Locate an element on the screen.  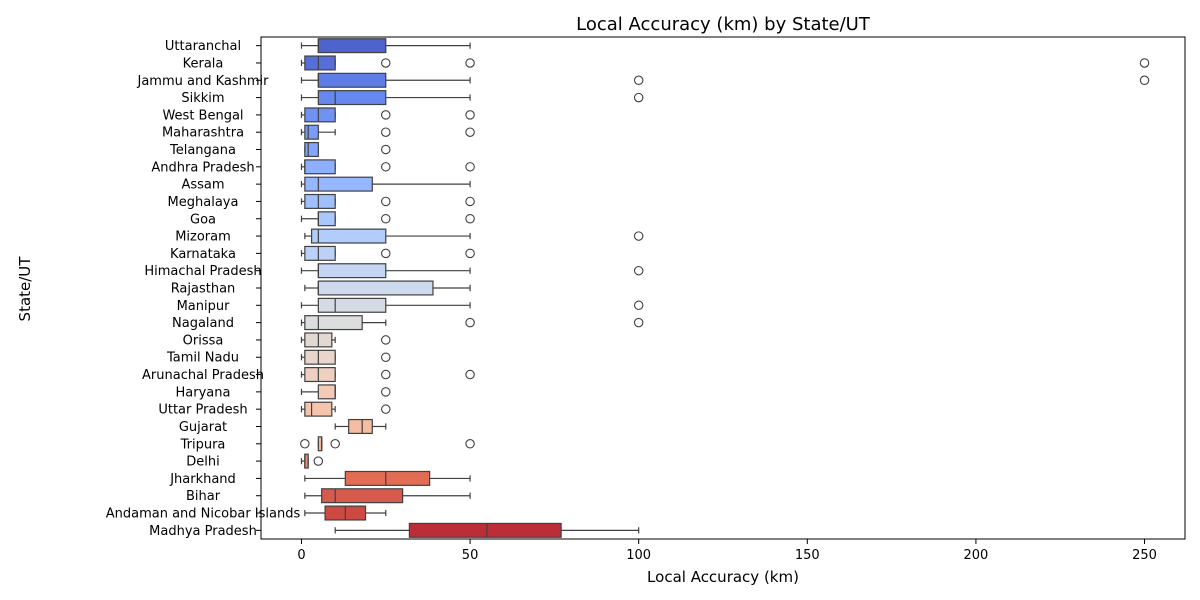
y-tick-label: Andaman and Nicobar Islands is located at coordinates (203, 514).